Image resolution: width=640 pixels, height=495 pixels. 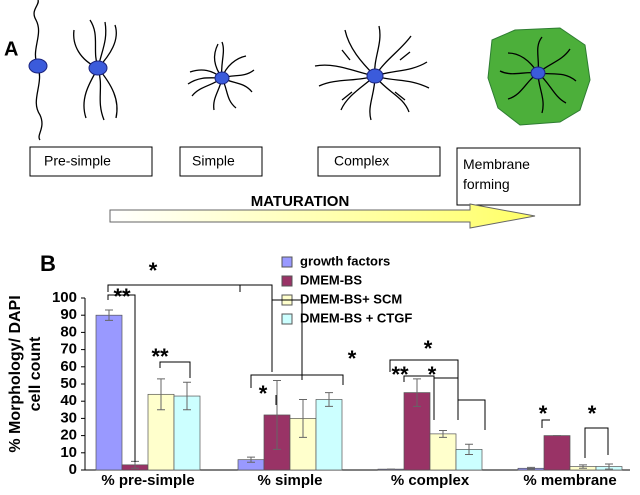 I want to click on y-axis-label: % Morphology/ DAPI, so click(x=15, y=373).